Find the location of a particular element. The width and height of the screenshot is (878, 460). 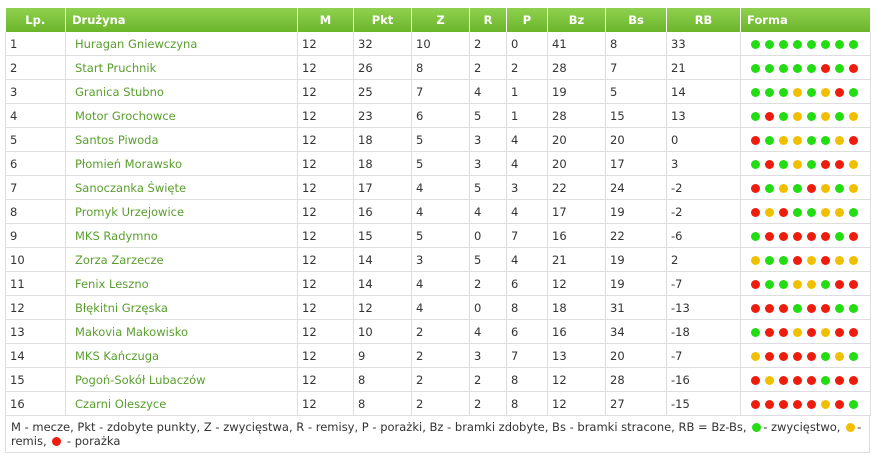

header-team: Drużyna is located at coordinates (181, 20).